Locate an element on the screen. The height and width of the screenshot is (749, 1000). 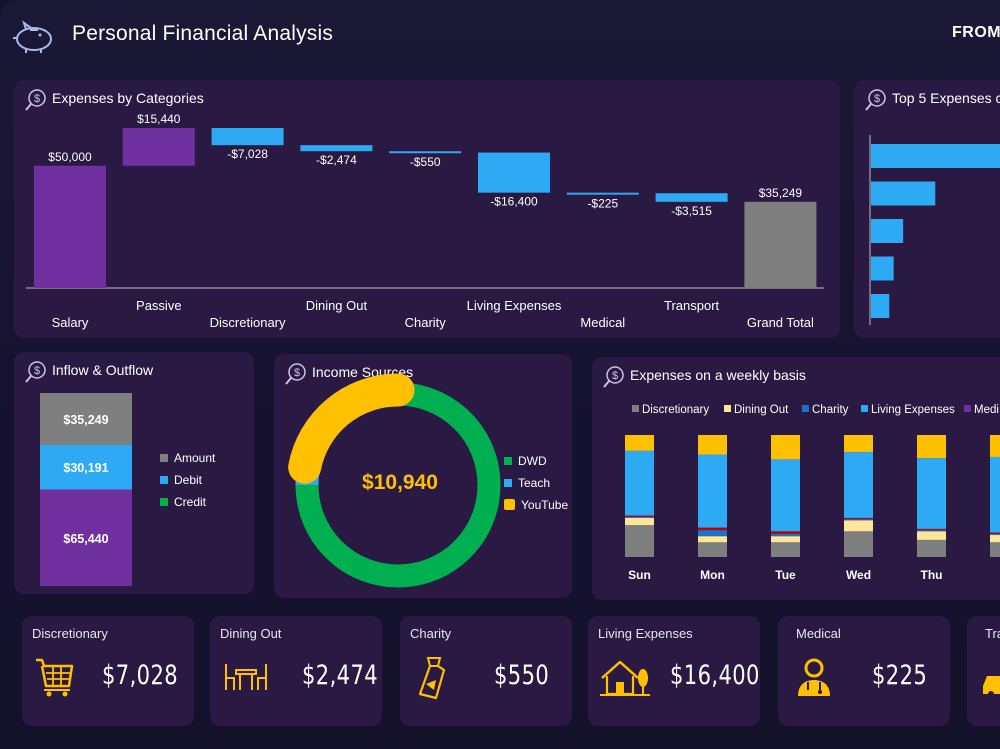
tick-label: Grand Total is located at coordinates (780, 322).